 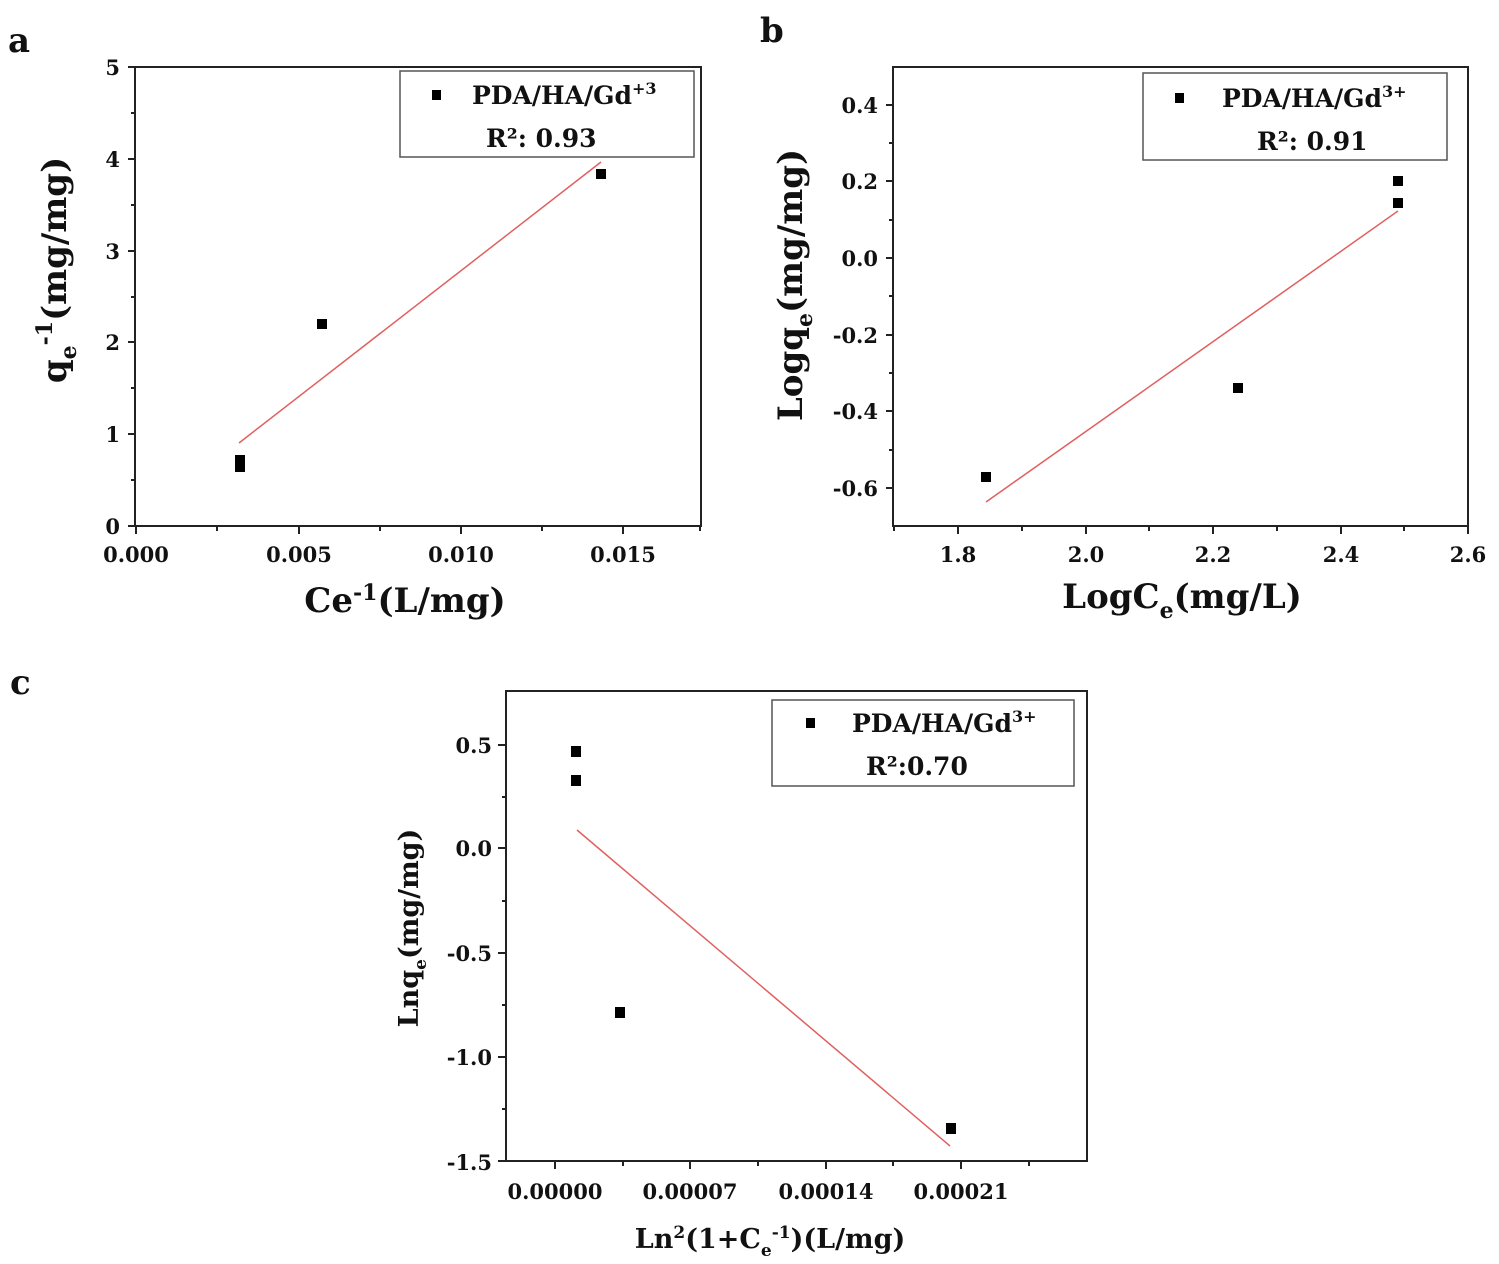 I want to click on legend-label-c: PDA/HA/Gd3+, so click(x=944, y=722).